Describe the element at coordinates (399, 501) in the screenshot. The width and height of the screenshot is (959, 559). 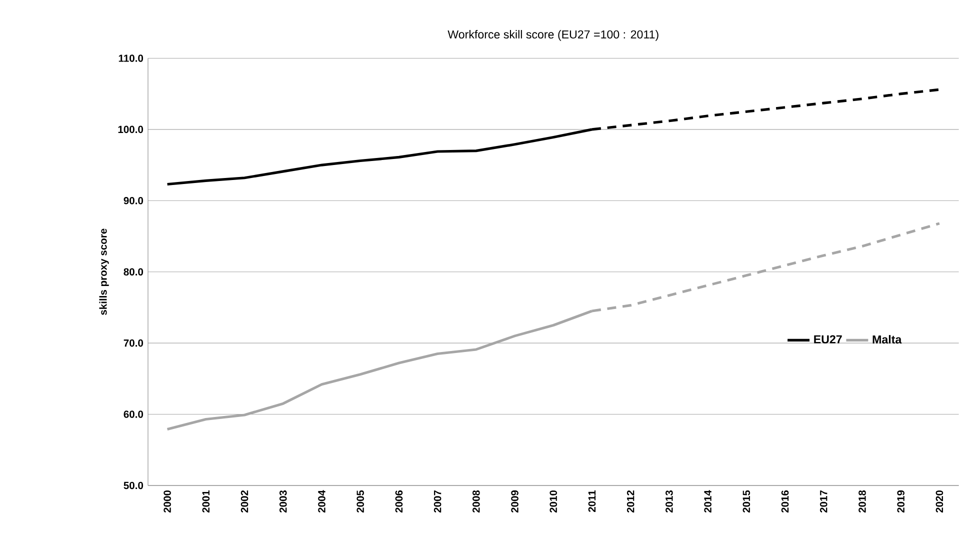
I see `x-tick-label: 2006` at that location.